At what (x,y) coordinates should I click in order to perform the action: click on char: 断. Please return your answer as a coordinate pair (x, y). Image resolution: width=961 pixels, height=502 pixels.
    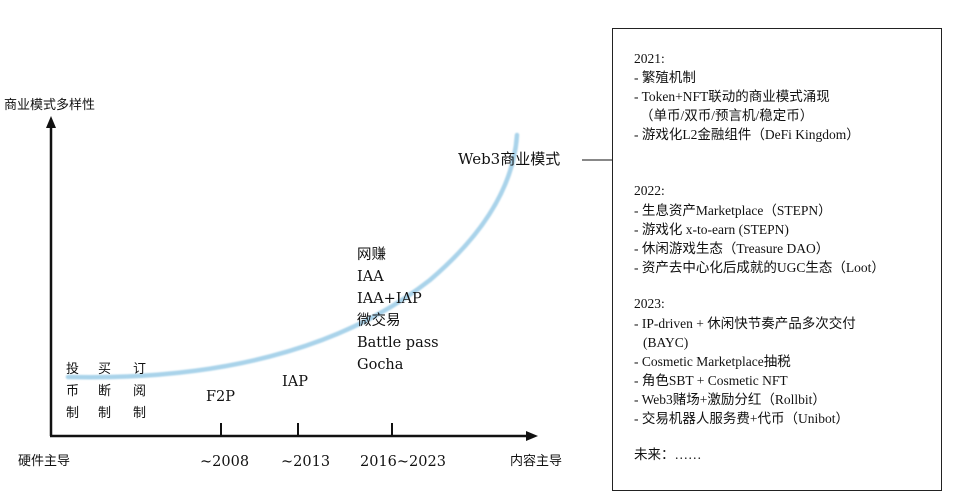
    Looking at the image, I should click on (105, 391).